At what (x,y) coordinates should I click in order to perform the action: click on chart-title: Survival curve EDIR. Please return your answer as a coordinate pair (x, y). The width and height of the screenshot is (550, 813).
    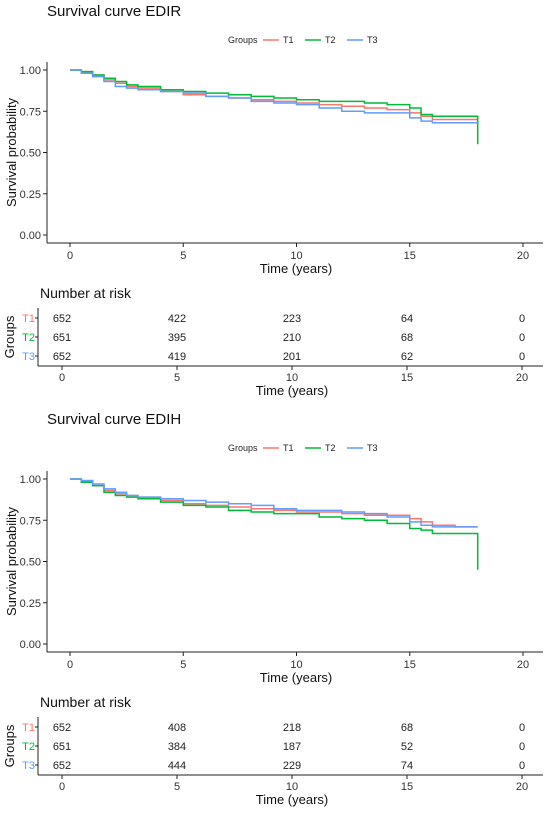
    Looking at the image, I should click on (114, 11).